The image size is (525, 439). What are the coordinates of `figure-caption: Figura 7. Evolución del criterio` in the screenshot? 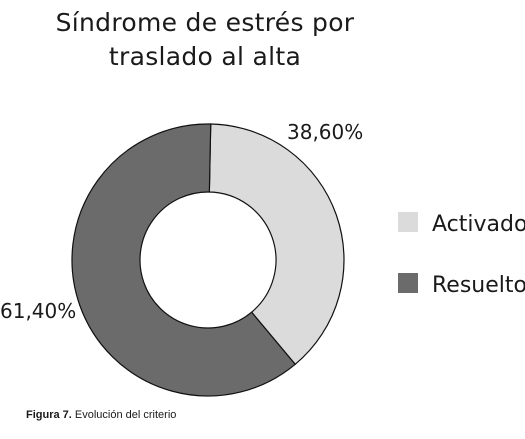 It's located at (101, 415).